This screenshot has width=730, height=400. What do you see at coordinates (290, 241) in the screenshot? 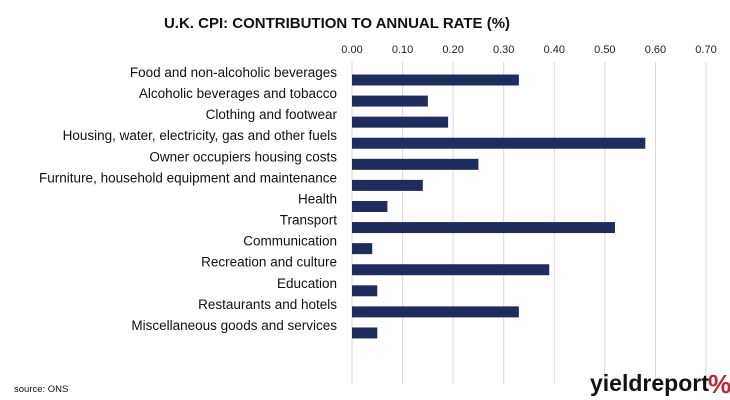
I see `category-label: Communication` at bounding box center [290, 241].